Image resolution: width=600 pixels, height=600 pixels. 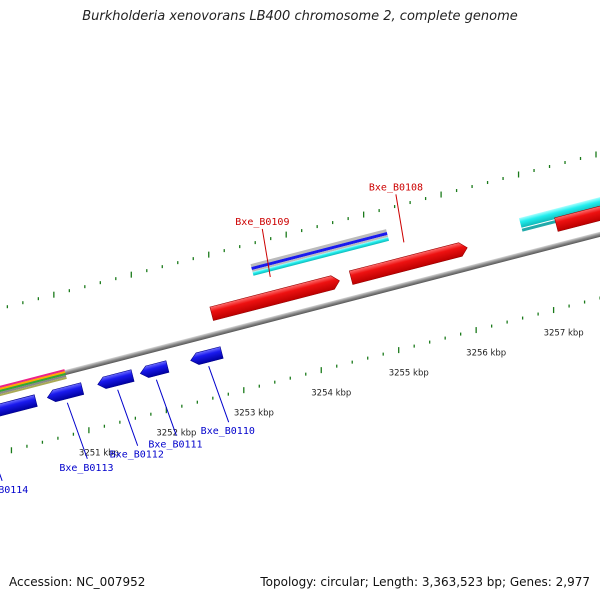 I want to click on gene-label: Bxe_B0112, so click(x=137, y=455).